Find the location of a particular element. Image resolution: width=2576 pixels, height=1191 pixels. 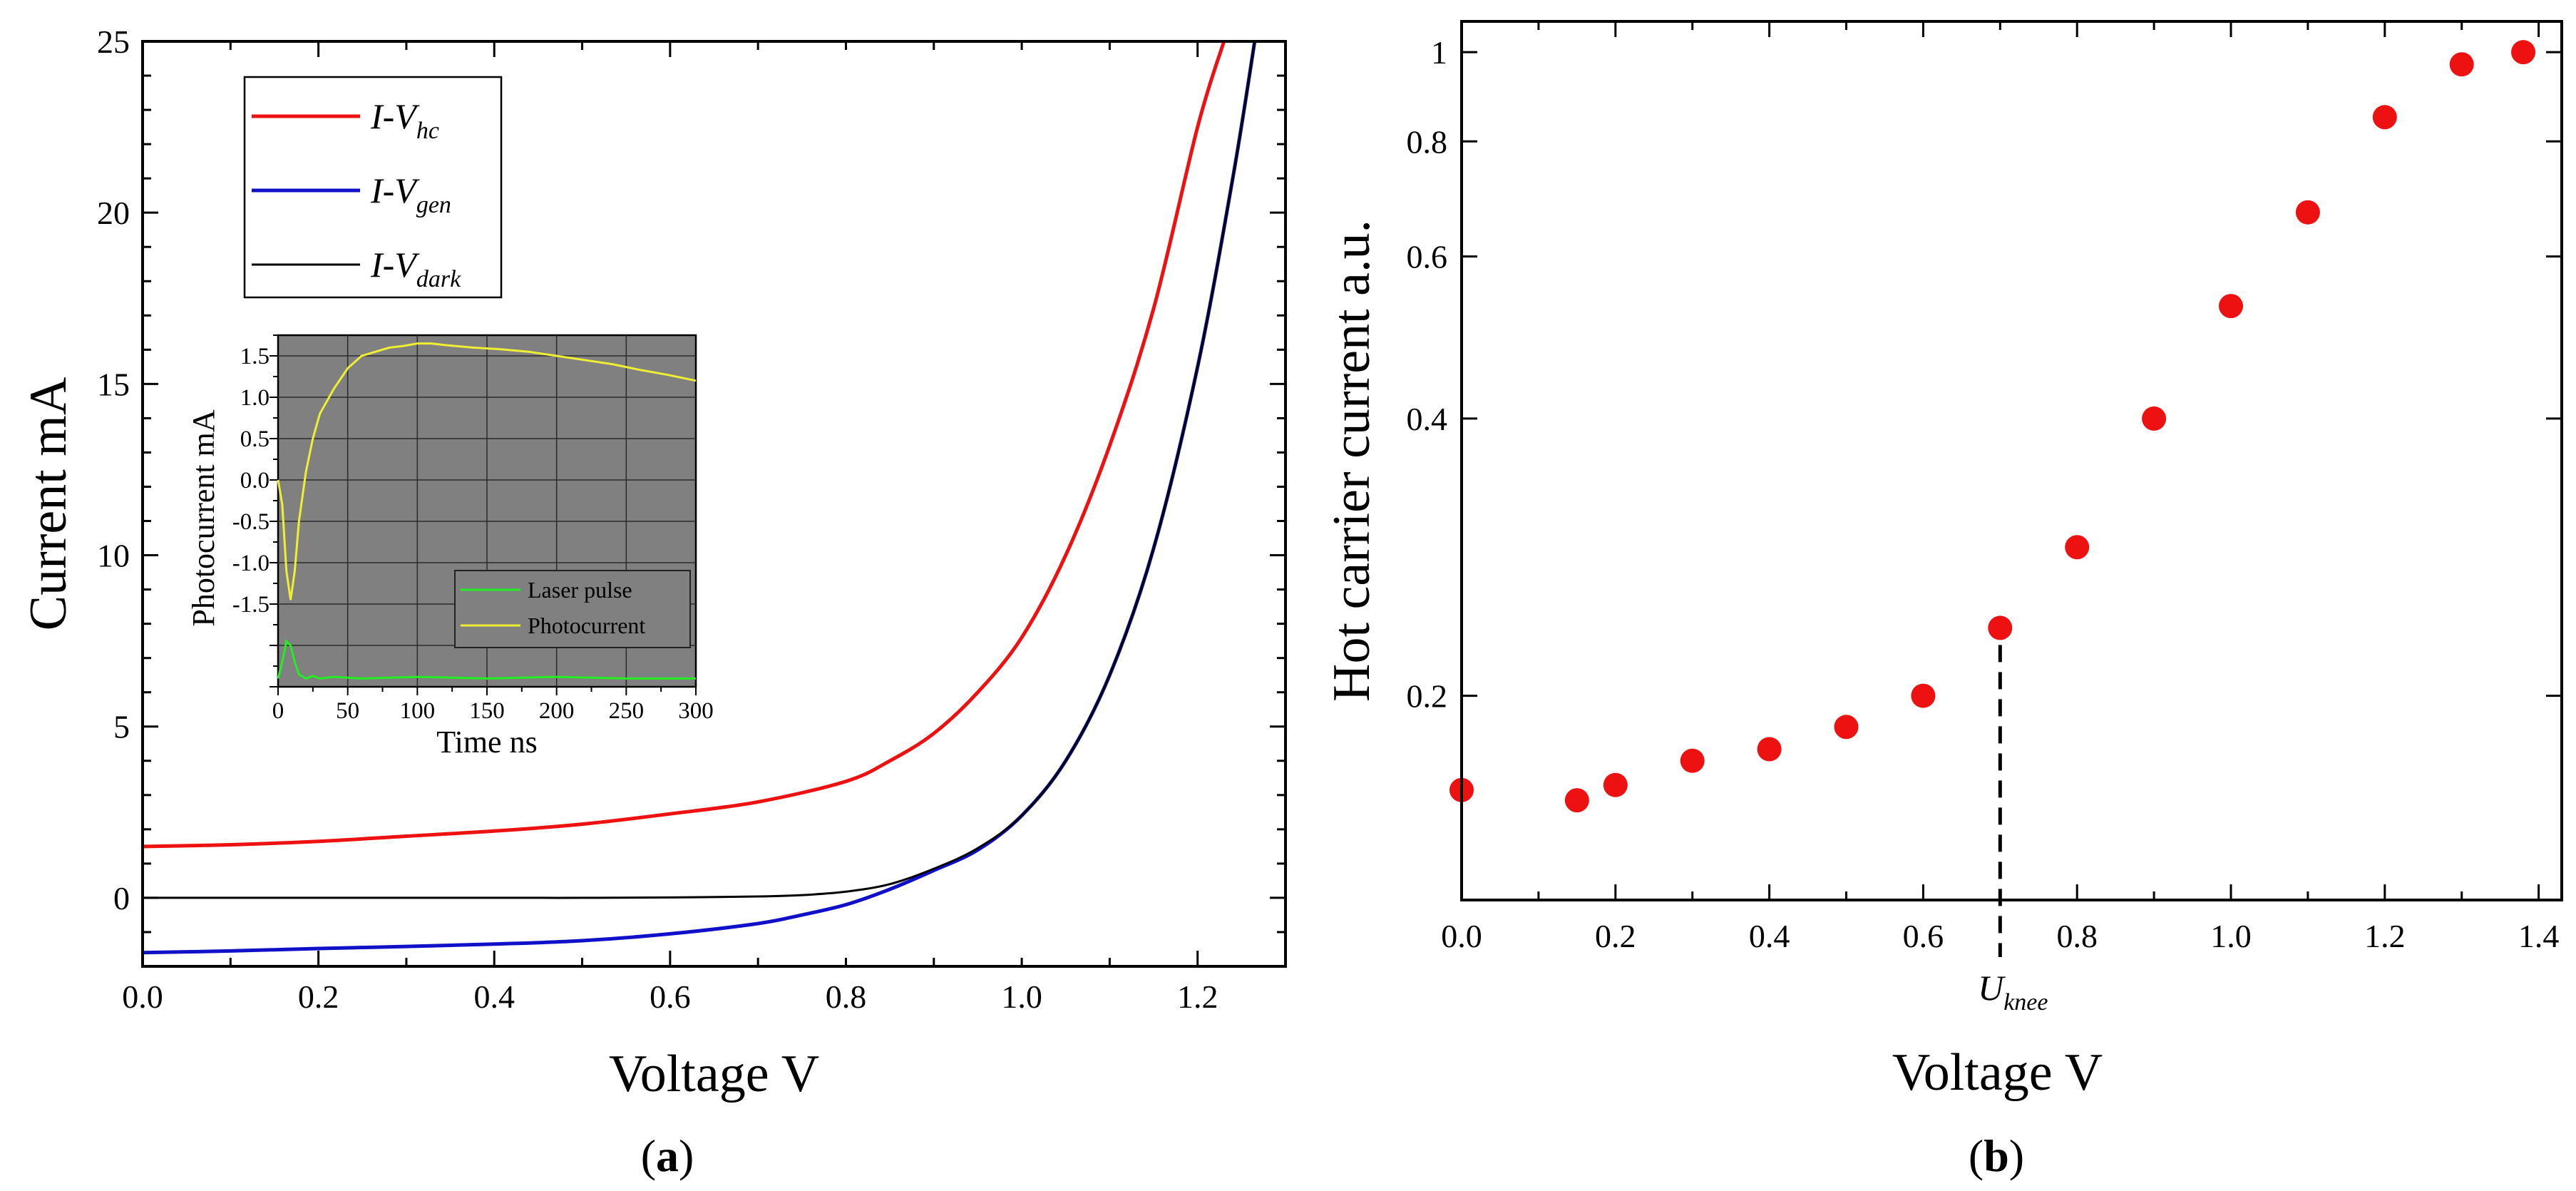

y-tick-label: 15 is located at coordinates (113, 384).